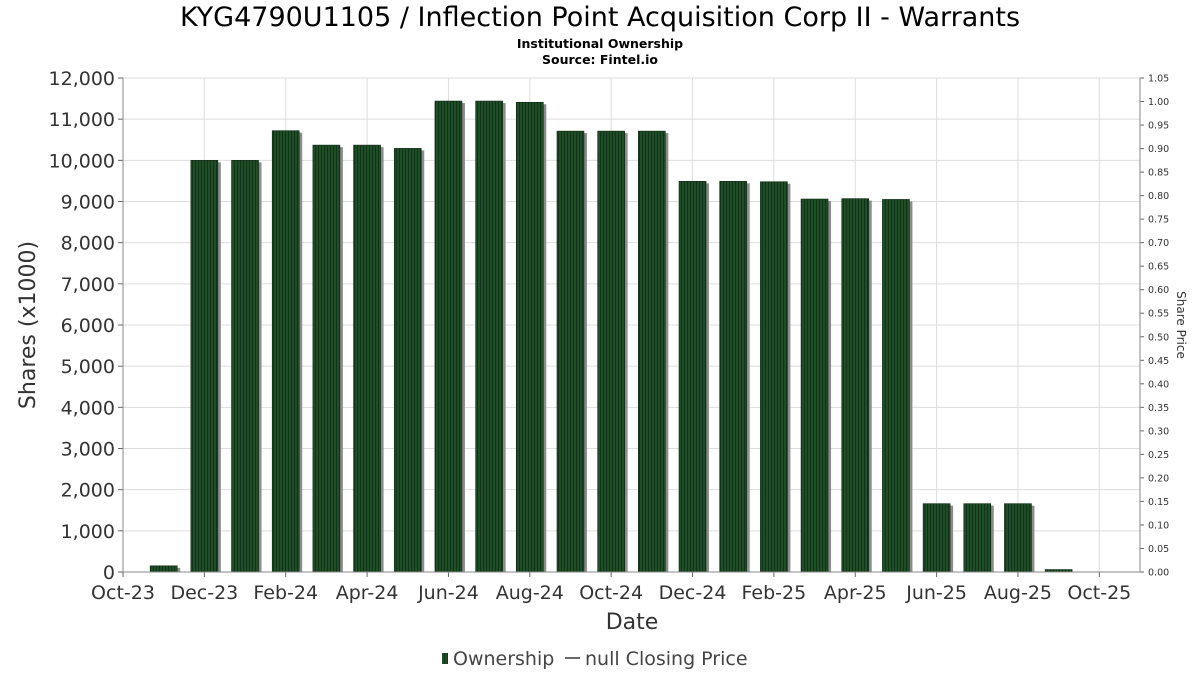 The width and height of the screenshot is (1200, 675). What do you see at coordinates (855, 593) in the screenshot?
I see `x-tick-label: Apr-25` at bounding box center [855, 593].